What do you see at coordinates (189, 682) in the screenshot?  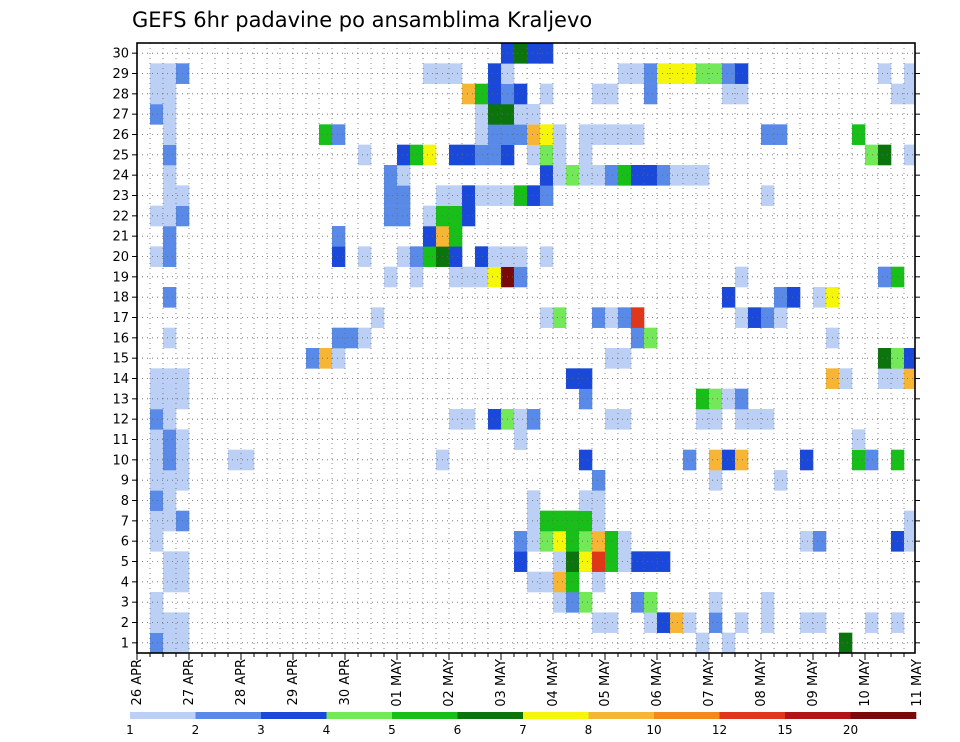 I see `x-tick-label: 27 APR` at bounding box center [189, 682].